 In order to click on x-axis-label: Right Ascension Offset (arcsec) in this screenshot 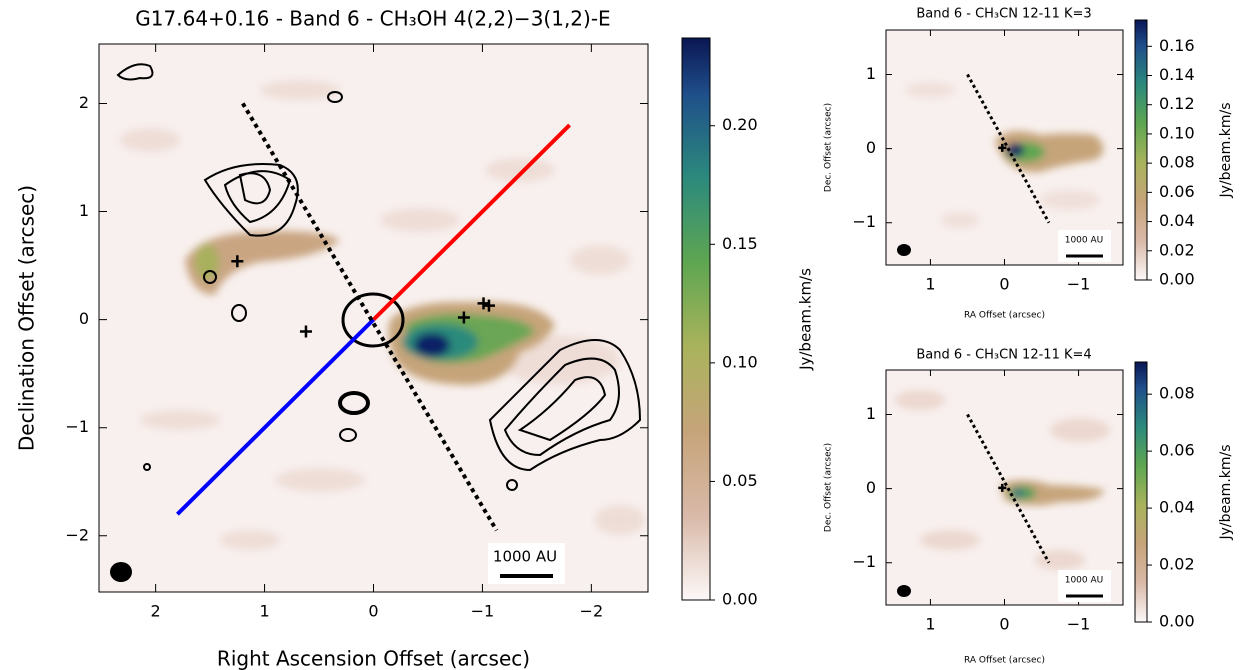, I will do `click(373, 658)`.